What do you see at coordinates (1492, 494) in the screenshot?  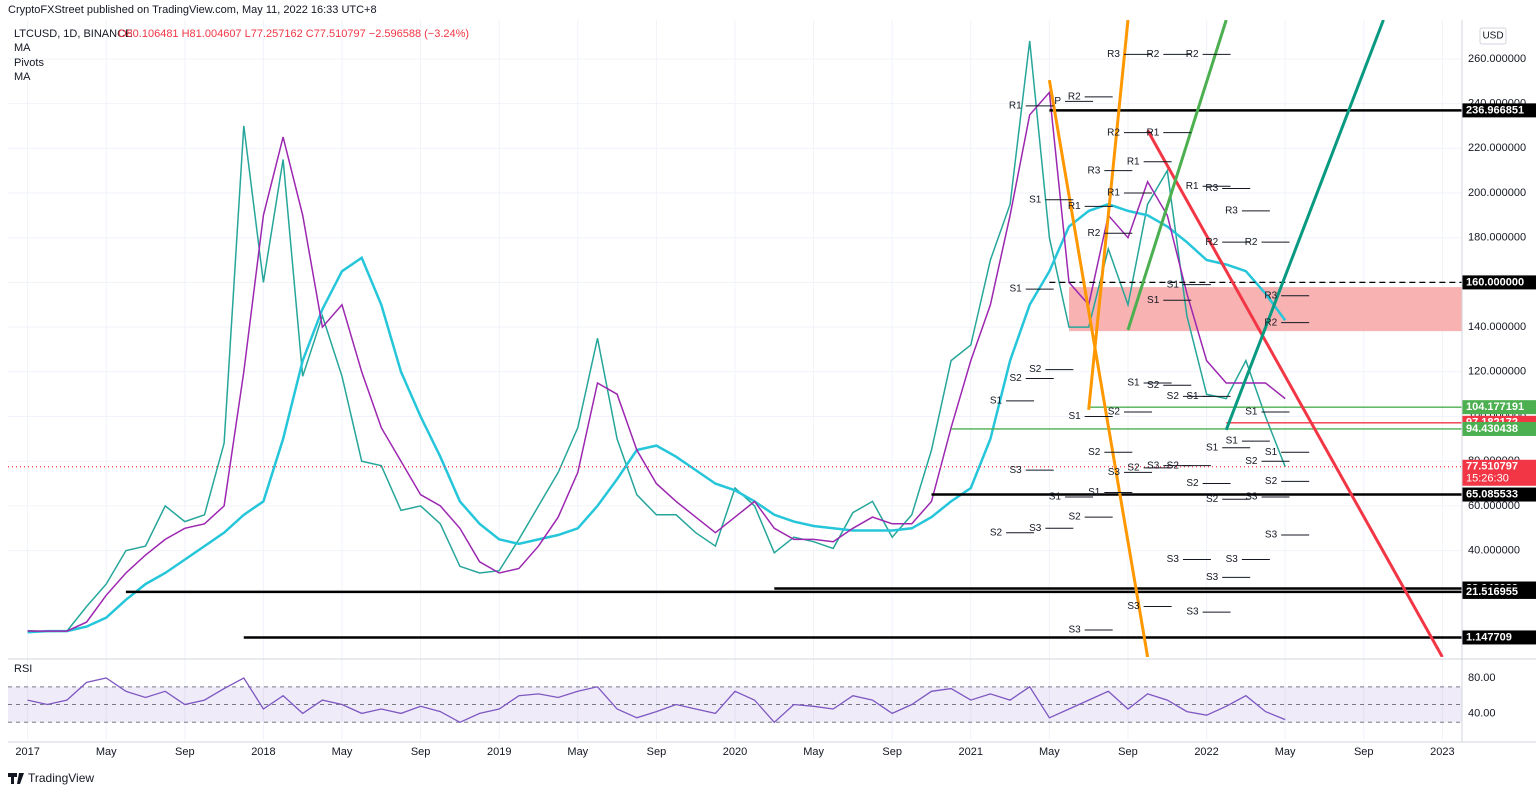 I see `level-label: 65.085533` at bounding box center [1492, 494].